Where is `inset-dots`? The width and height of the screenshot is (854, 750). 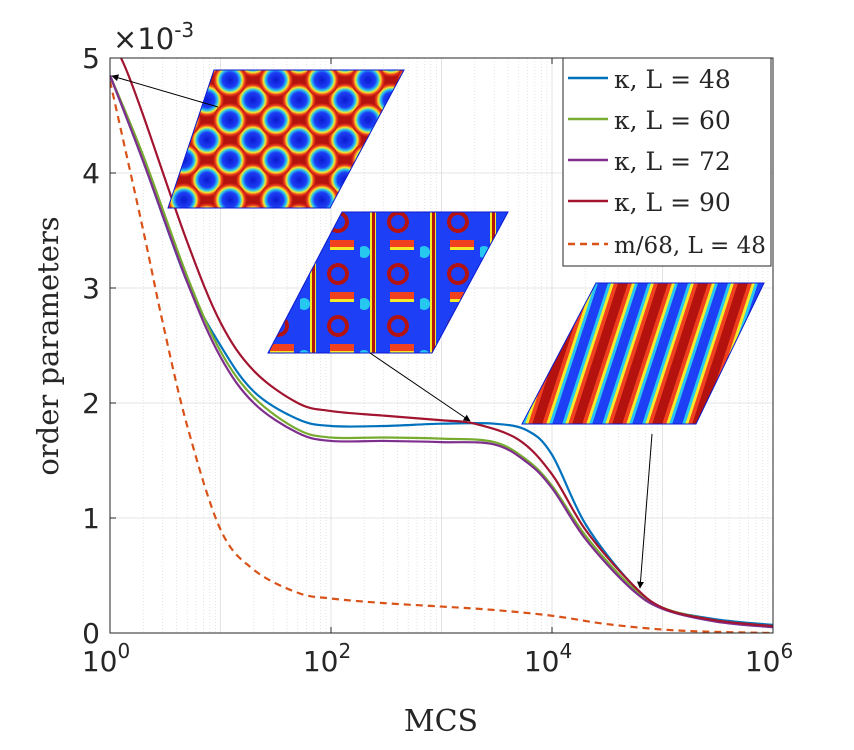 inset-dots is located at coordinates (286, 139).